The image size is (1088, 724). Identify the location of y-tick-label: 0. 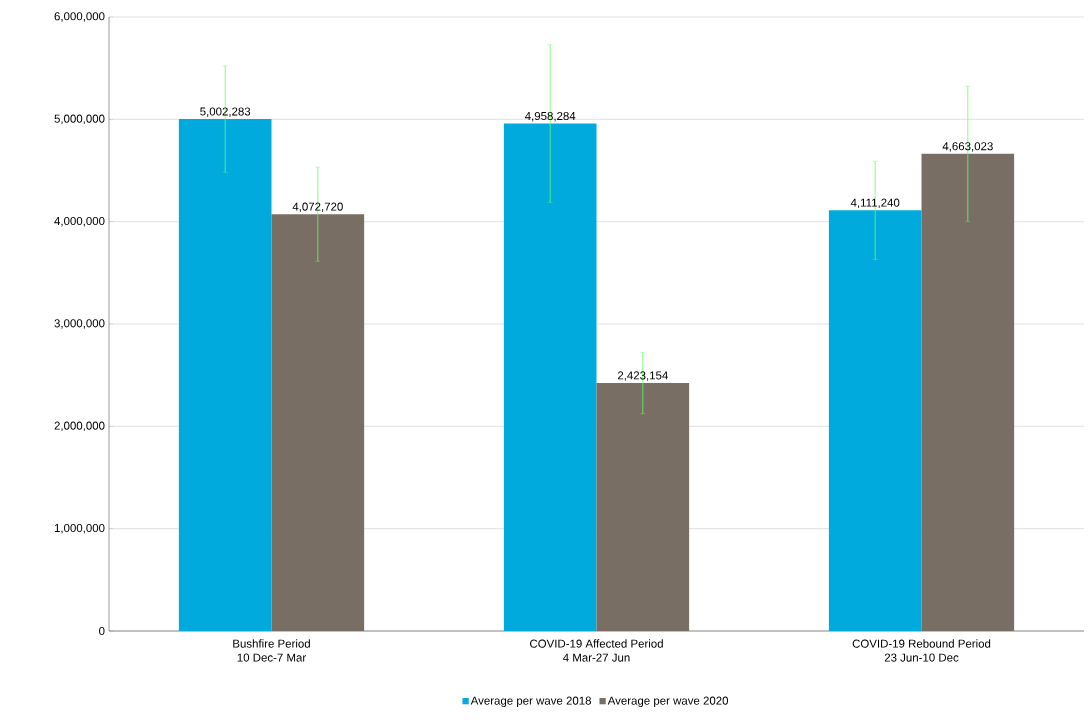
(102, 631).